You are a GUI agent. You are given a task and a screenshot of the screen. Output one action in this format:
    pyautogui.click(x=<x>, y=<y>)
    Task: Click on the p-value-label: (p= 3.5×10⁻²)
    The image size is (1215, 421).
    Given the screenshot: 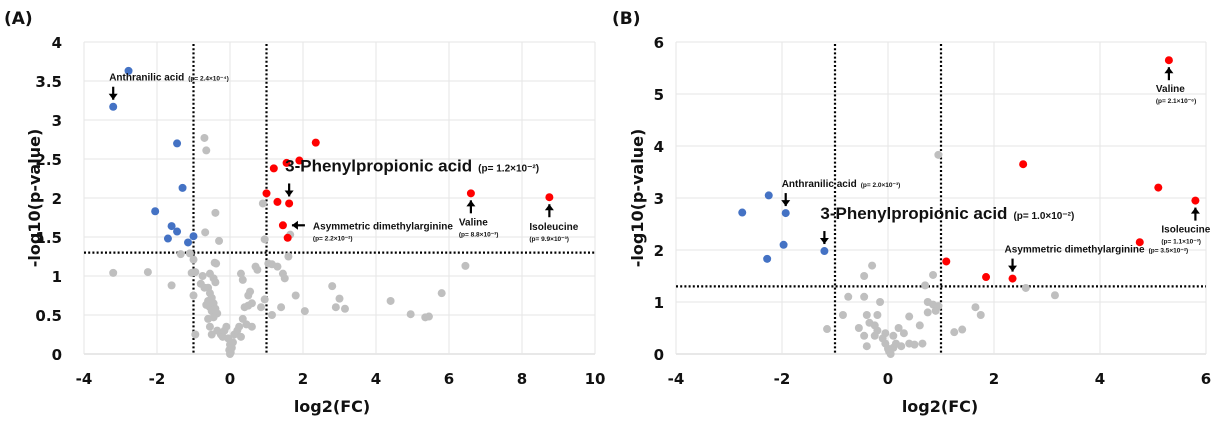 What is the action you would take?
    pyautogui.click(x=1169, y=251)
    